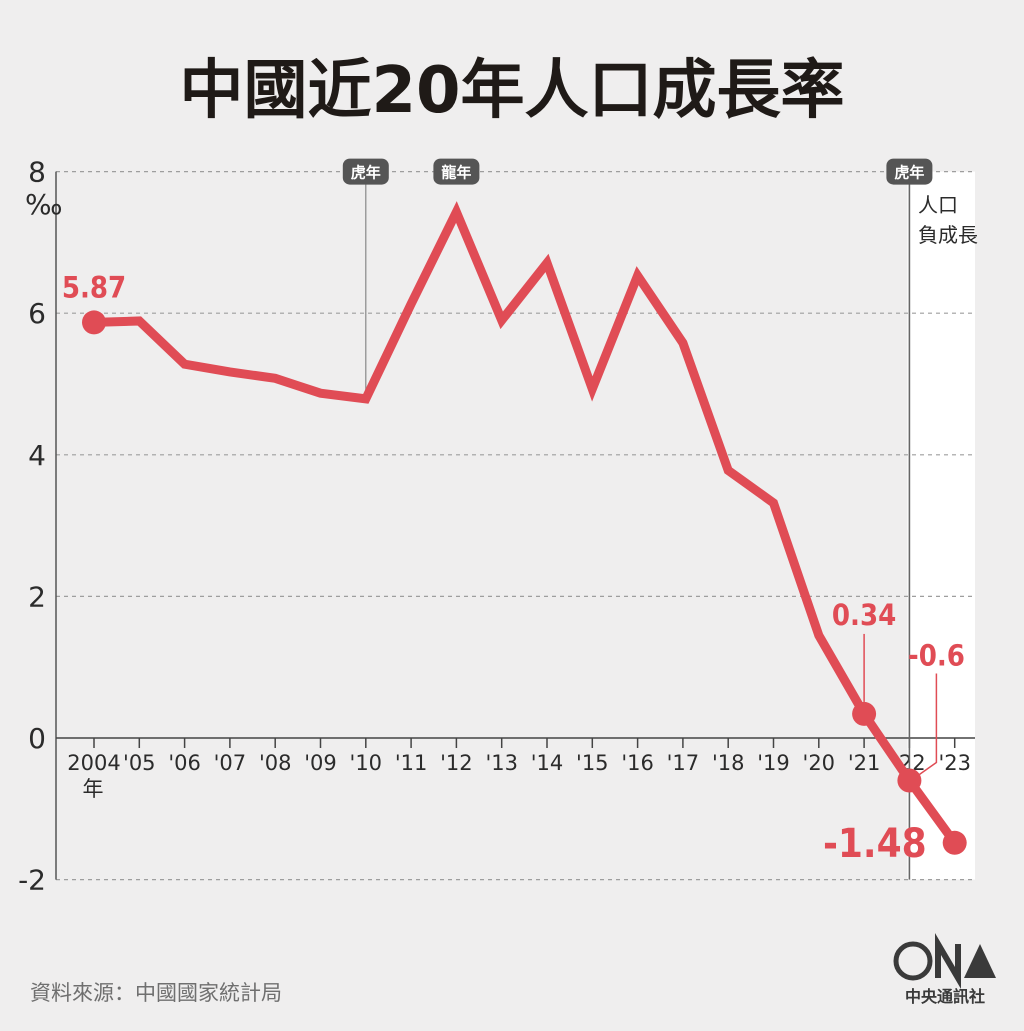 The image size is (1024, 1031). Describe the element at coordinates (93, 789) in the screenshot. I see `x-year-suffix: 年` at that location.